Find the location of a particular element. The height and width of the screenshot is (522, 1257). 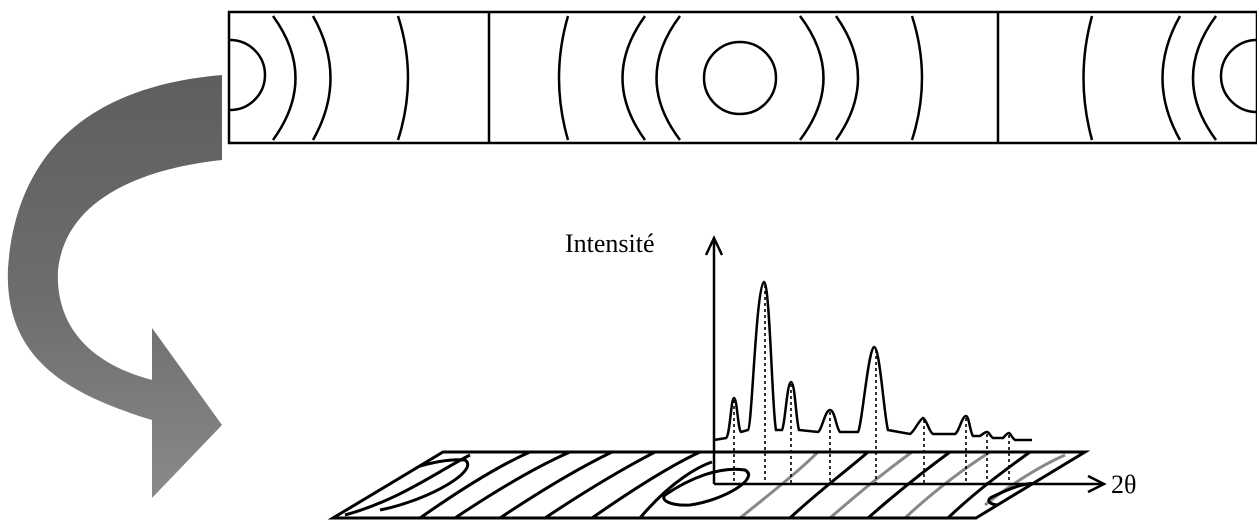

x-axis-arrowhead is located at coordinates (1097, 484).